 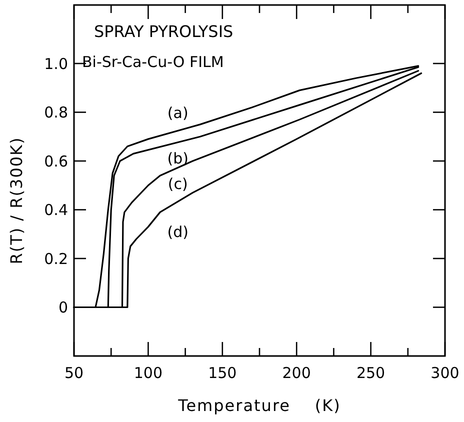 I want to click on y-tick-label: 0.6, so click(x=56, y=161).